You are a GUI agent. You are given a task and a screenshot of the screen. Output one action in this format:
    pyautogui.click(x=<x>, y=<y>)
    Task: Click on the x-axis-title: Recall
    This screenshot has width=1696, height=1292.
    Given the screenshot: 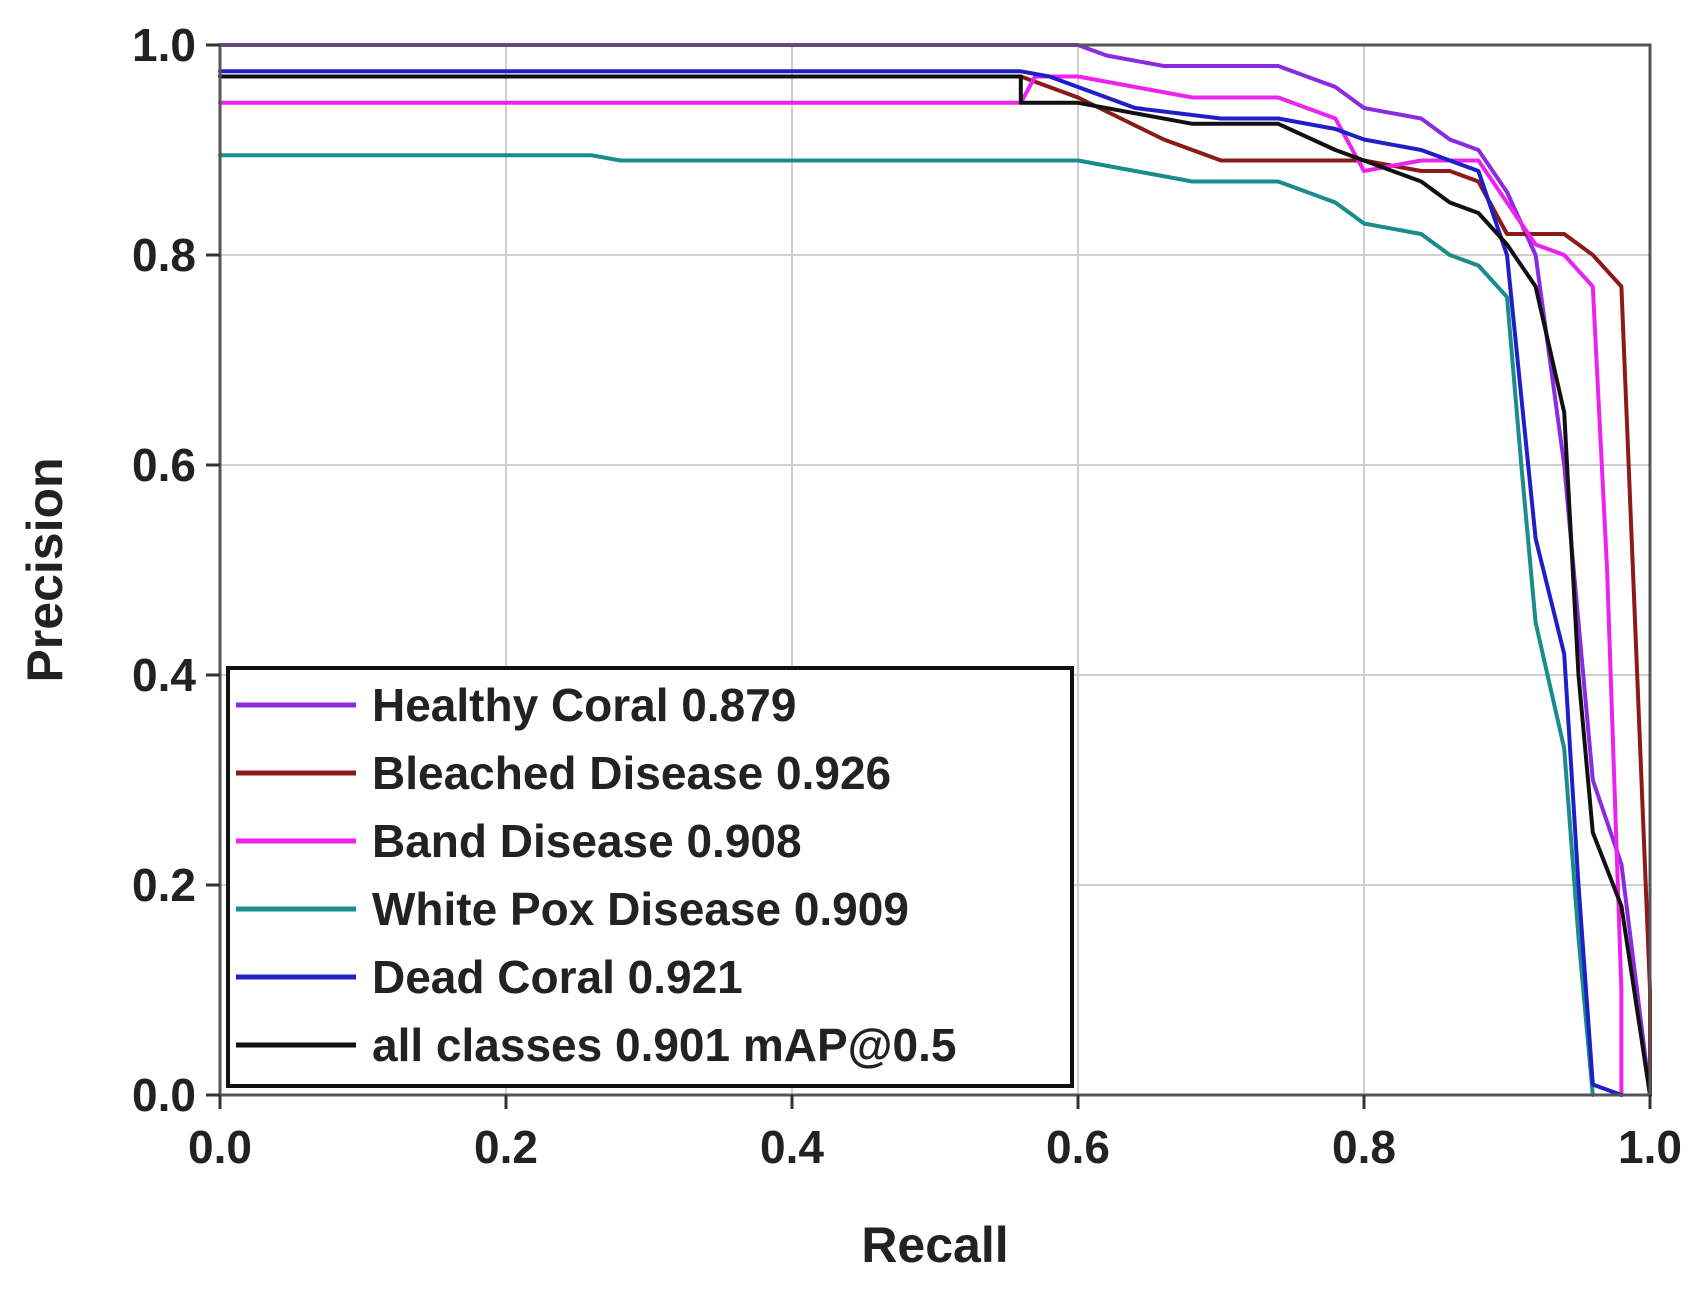 What is the action you would take?
    pyautogui.click(x=934, y=1245)
    